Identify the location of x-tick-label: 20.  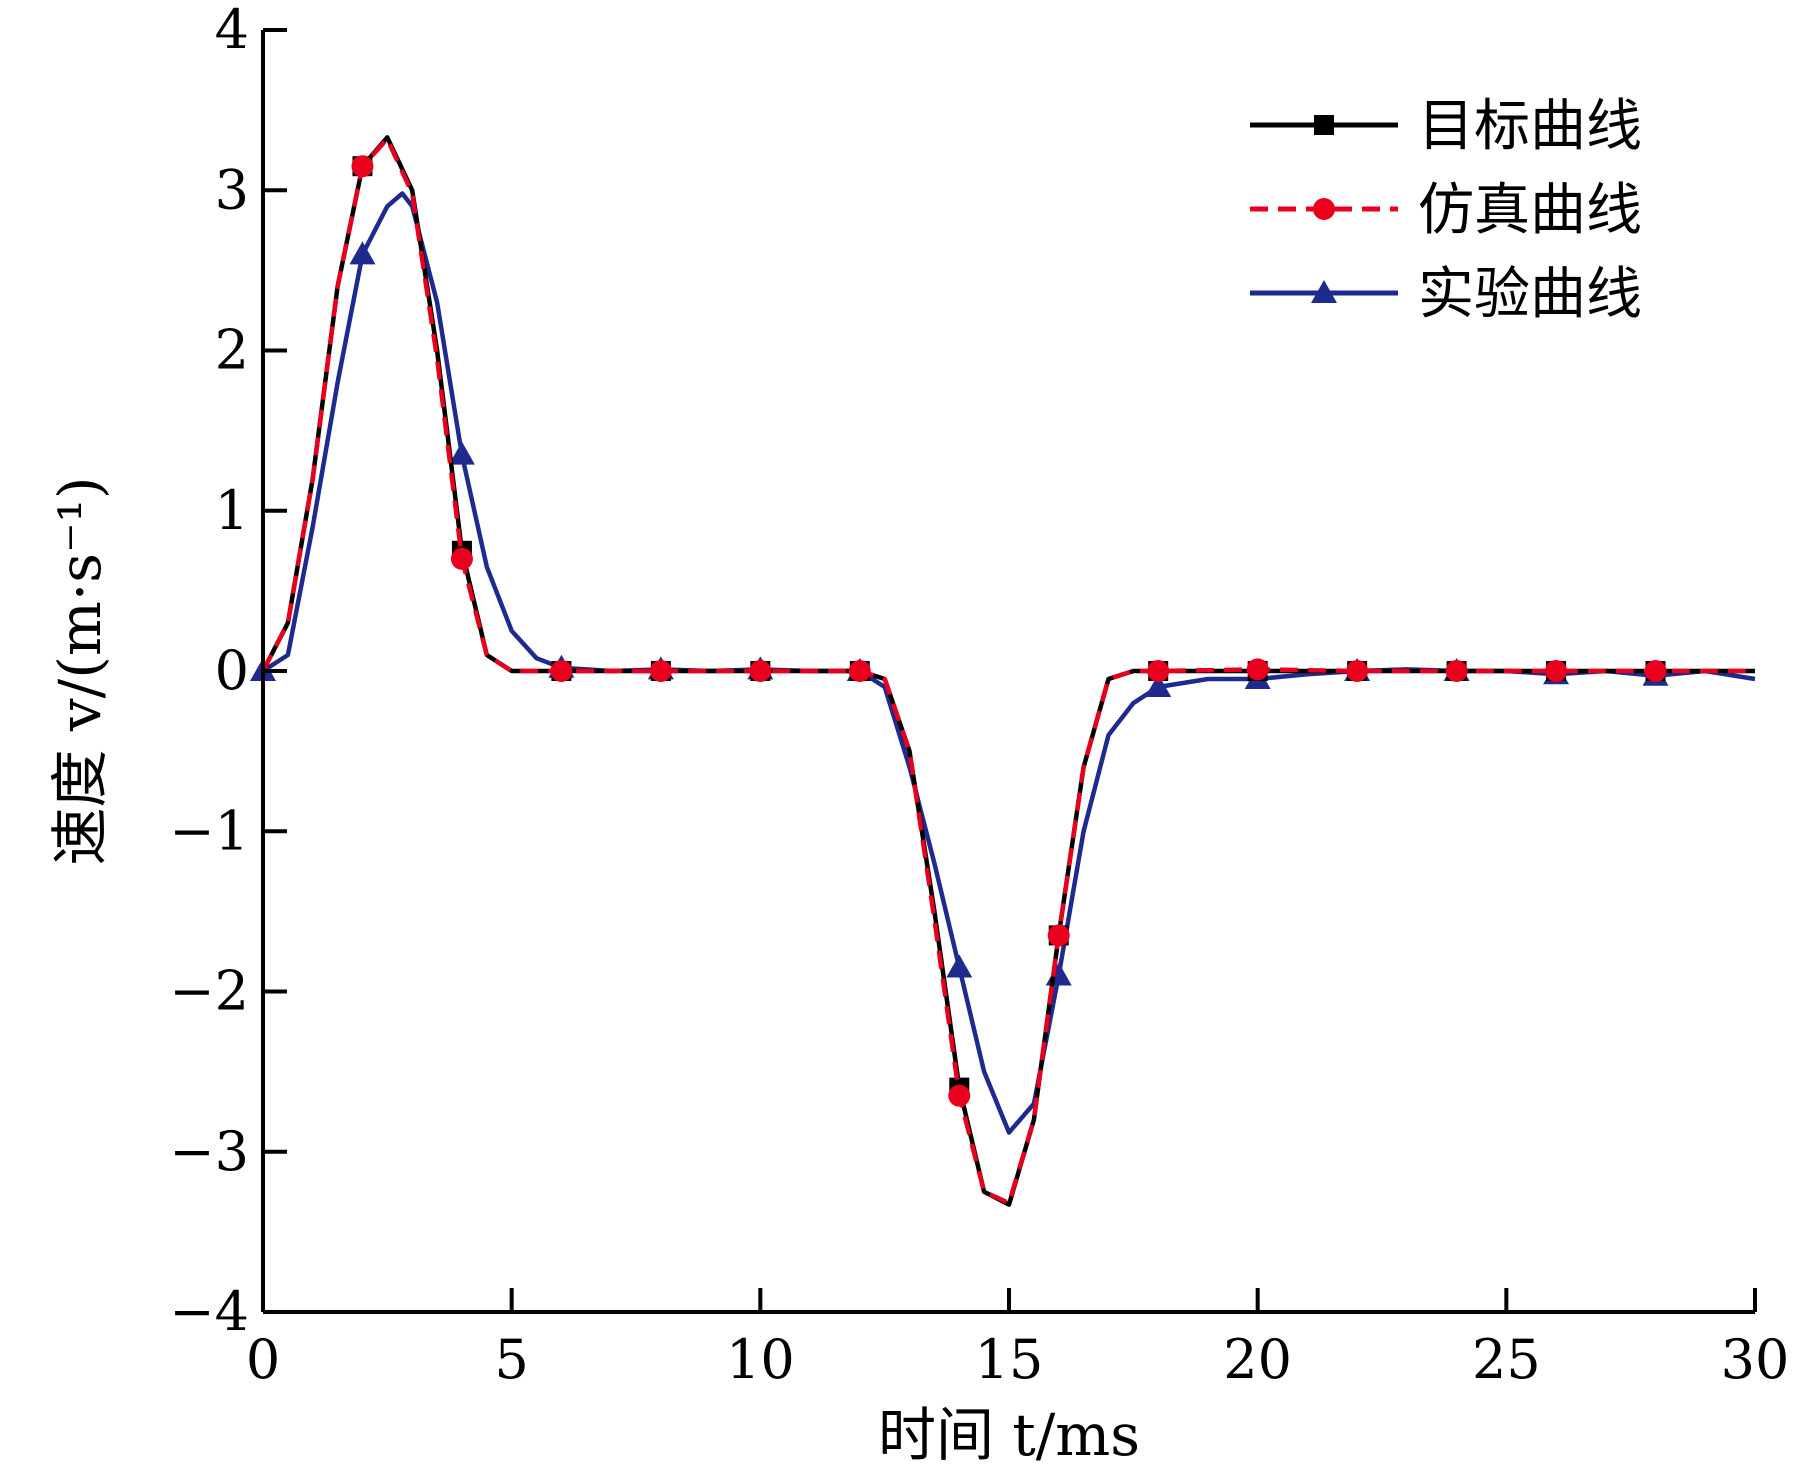
(1257, 1359).